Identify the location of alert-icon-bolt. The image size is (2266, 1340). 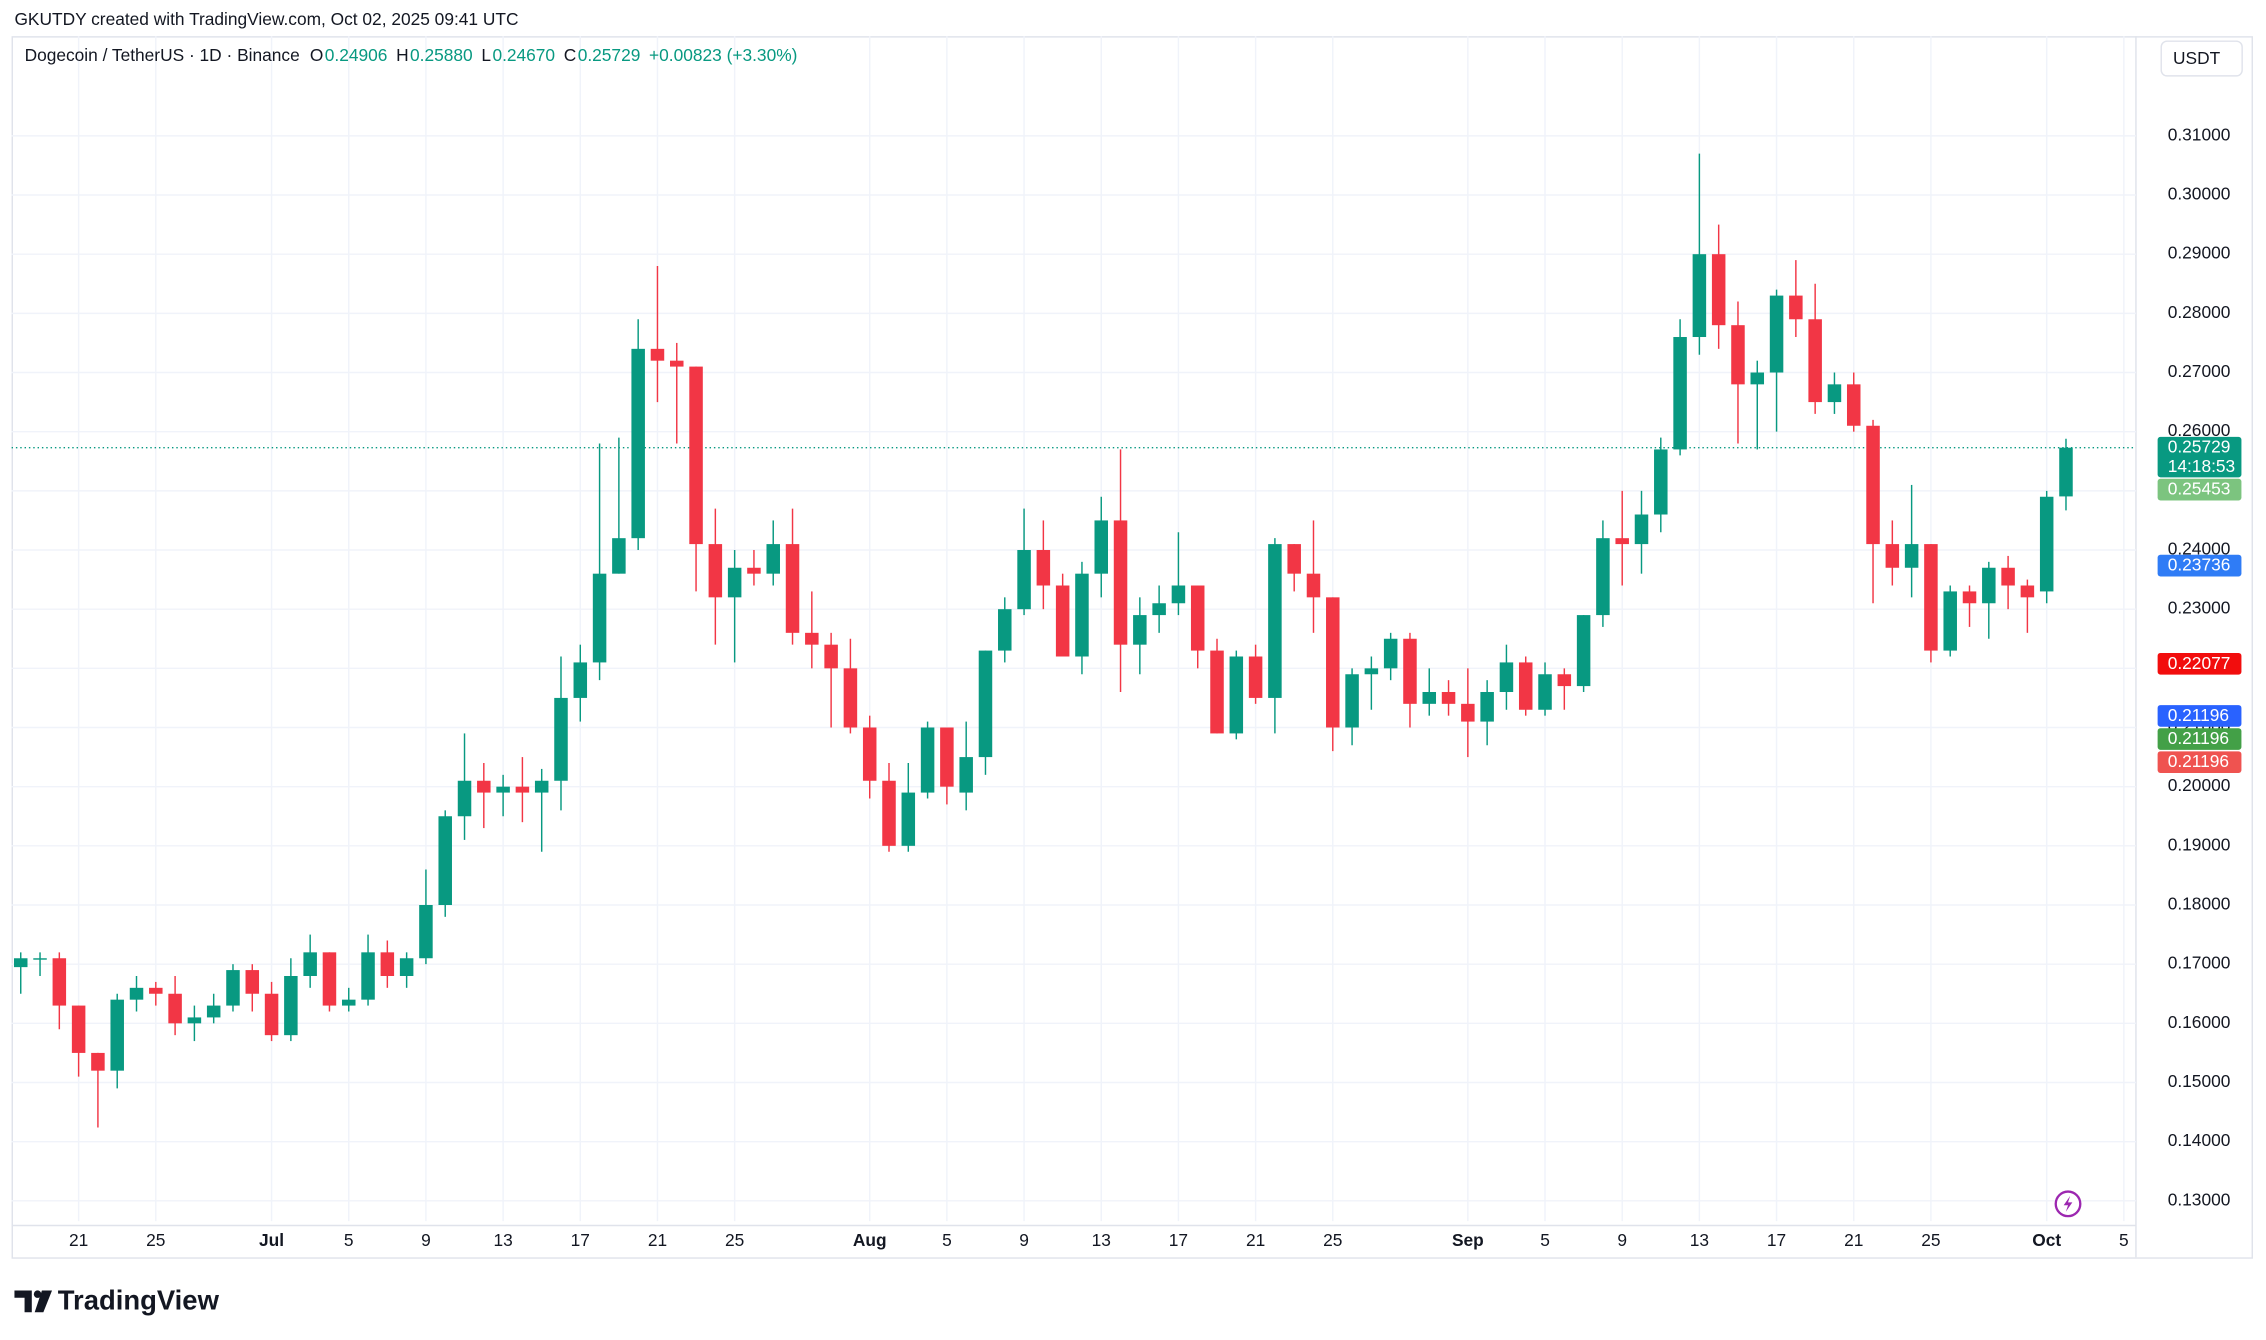
(2068, 1203).